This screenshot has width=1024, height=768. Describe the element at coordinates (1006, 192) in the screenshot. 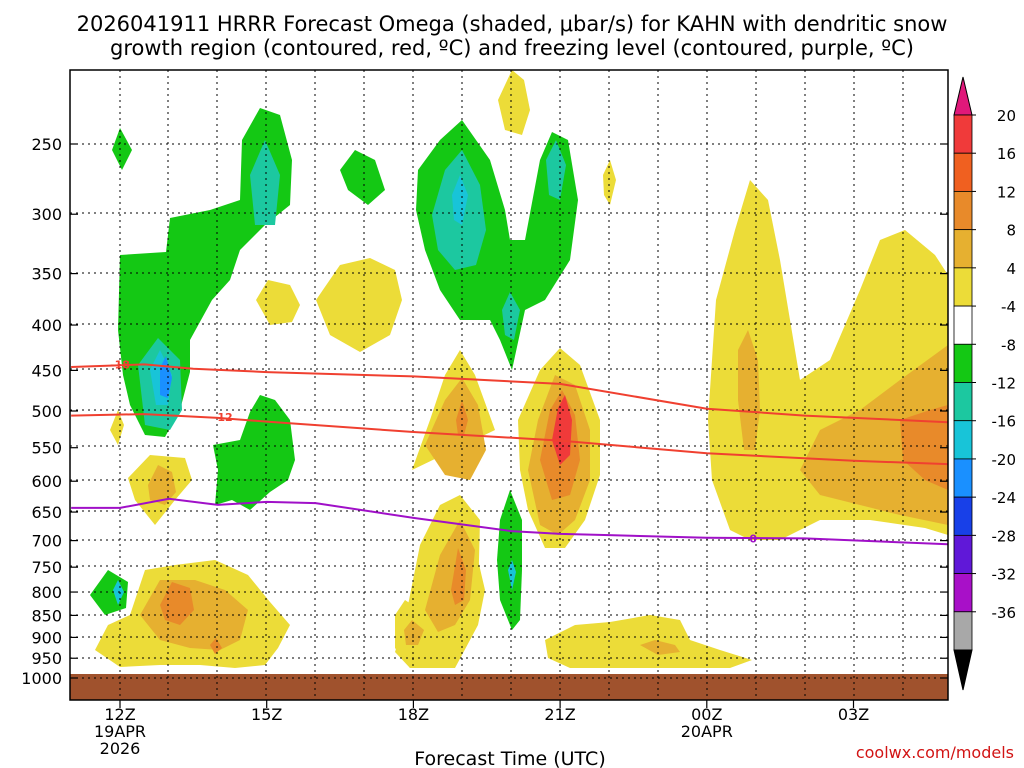

I see `colorbar-label: 12` at that location.